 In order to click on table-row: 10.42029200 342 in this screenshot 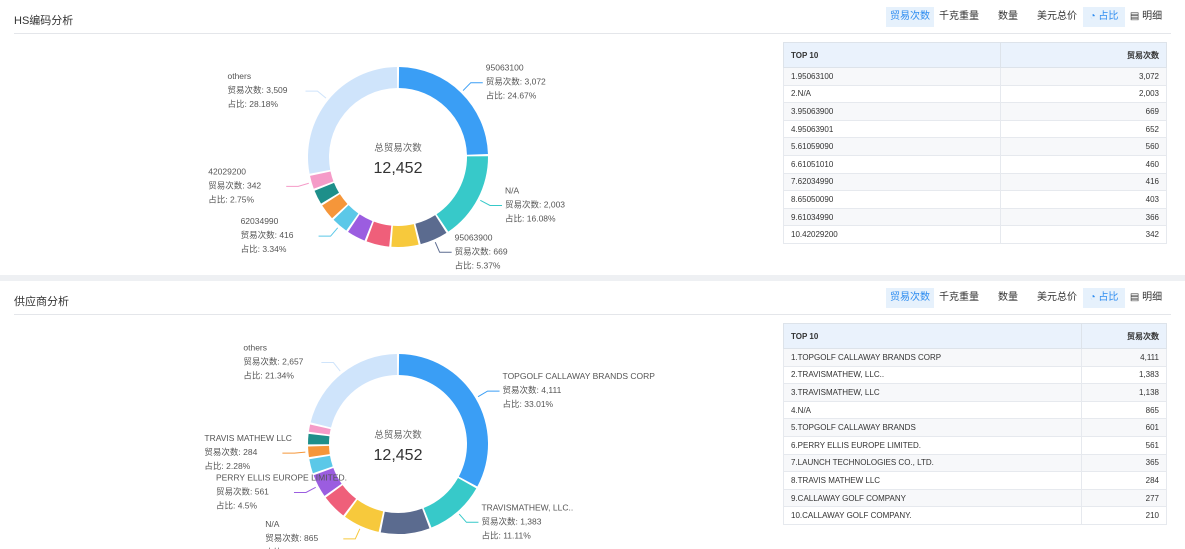, I will do `click(974, 234)`.